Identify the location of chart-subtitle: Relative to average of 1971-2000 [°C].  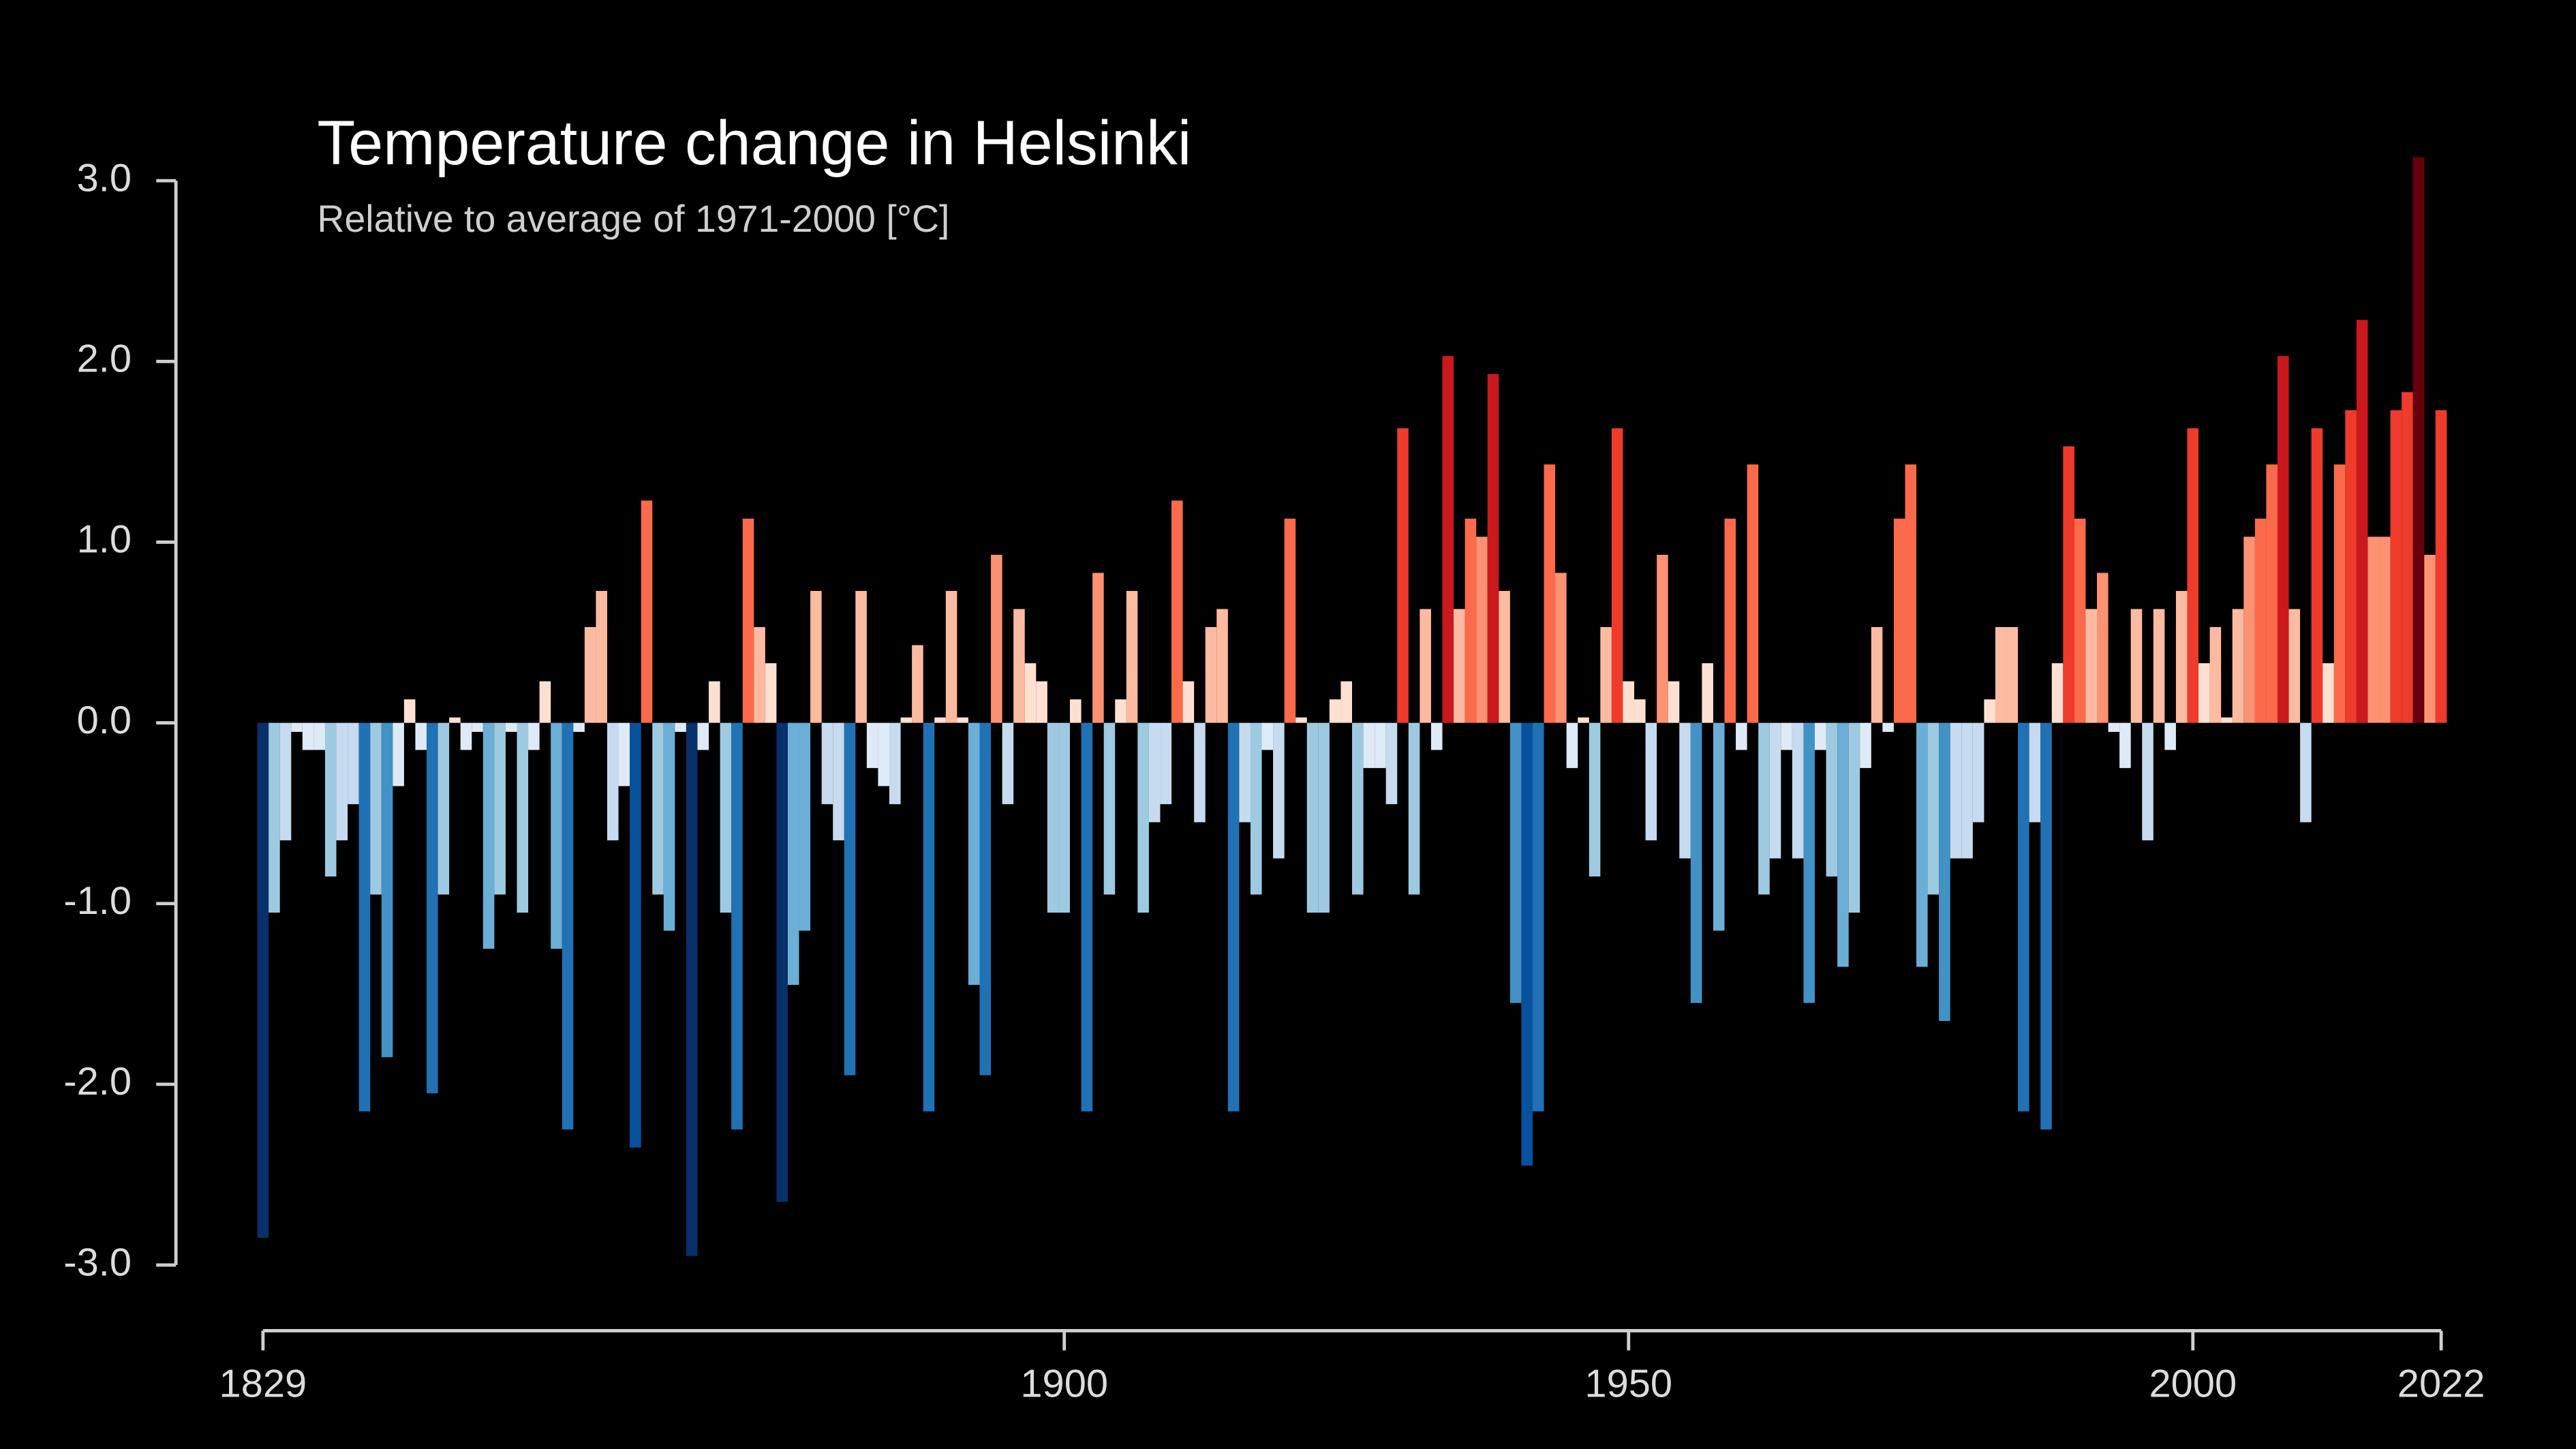
(633, 219).